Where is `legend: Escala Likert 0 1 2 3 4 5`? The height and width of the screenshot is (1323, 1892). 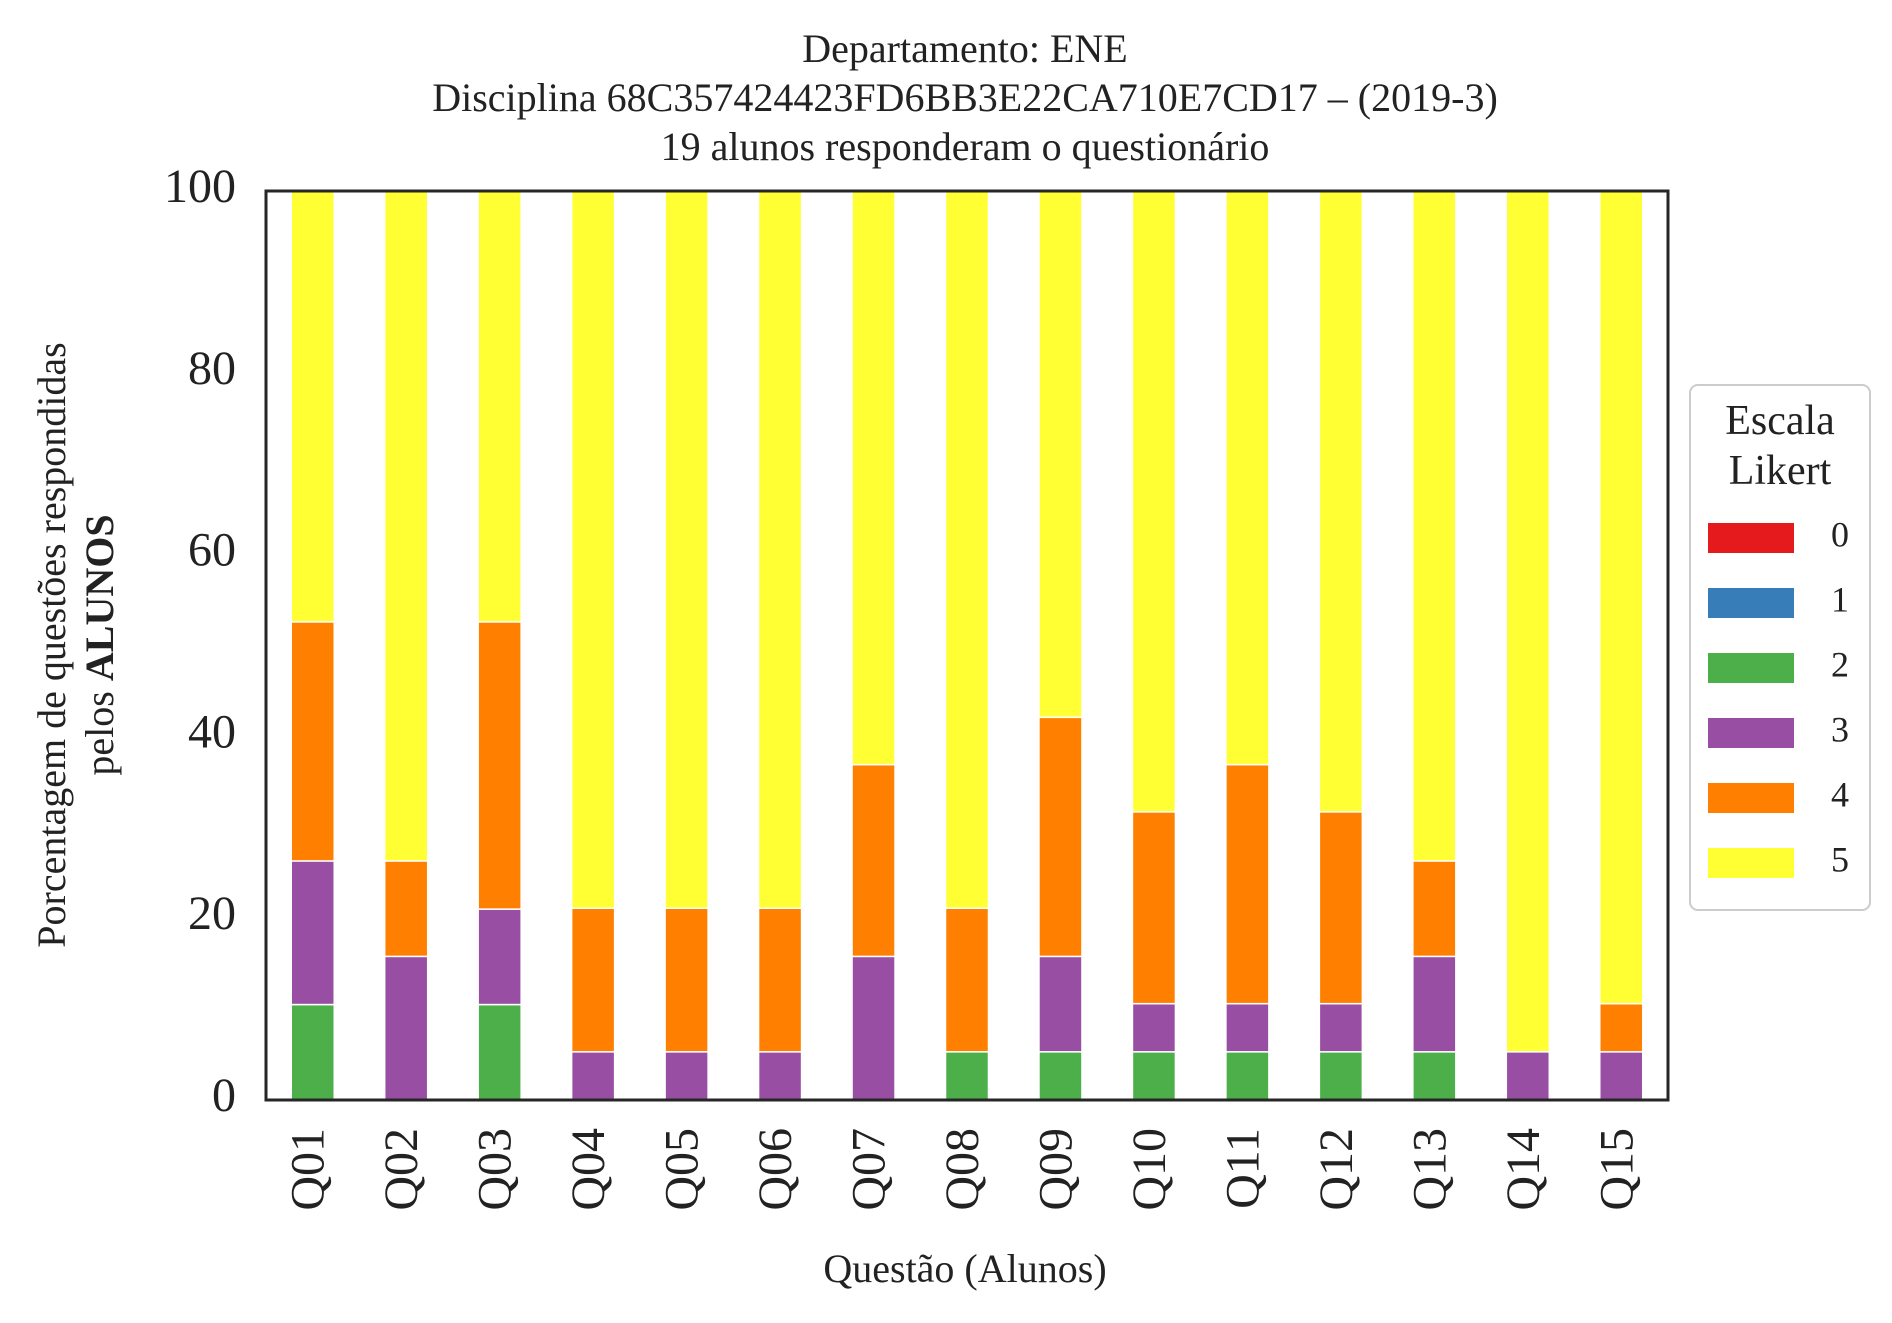
legend: Escala Likert 0 1 2 3 4 5 is located at coordinates (1780, 647).